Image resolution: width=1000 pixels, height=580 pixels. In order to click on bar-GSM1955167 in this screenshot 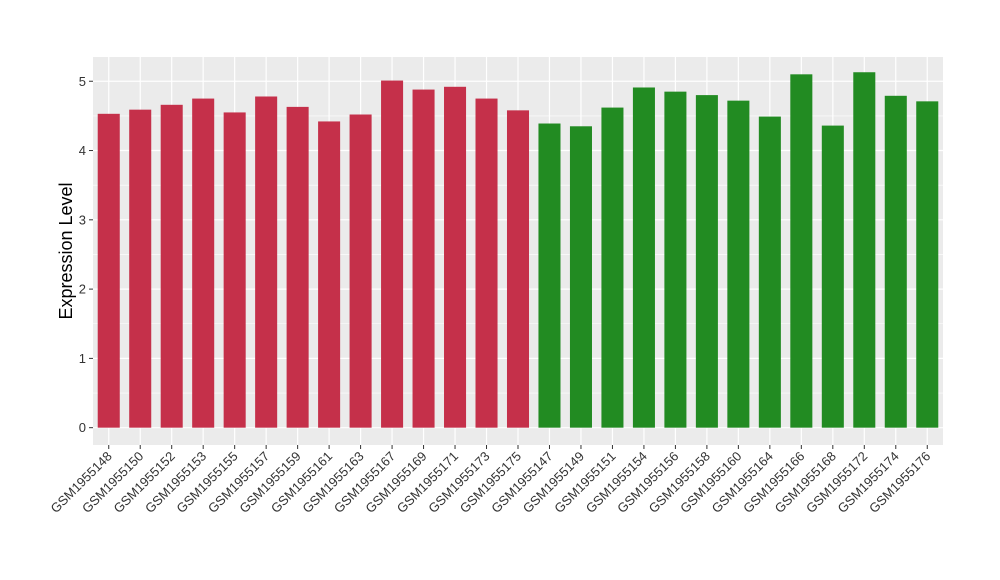, I will do `click(392, 254)`.